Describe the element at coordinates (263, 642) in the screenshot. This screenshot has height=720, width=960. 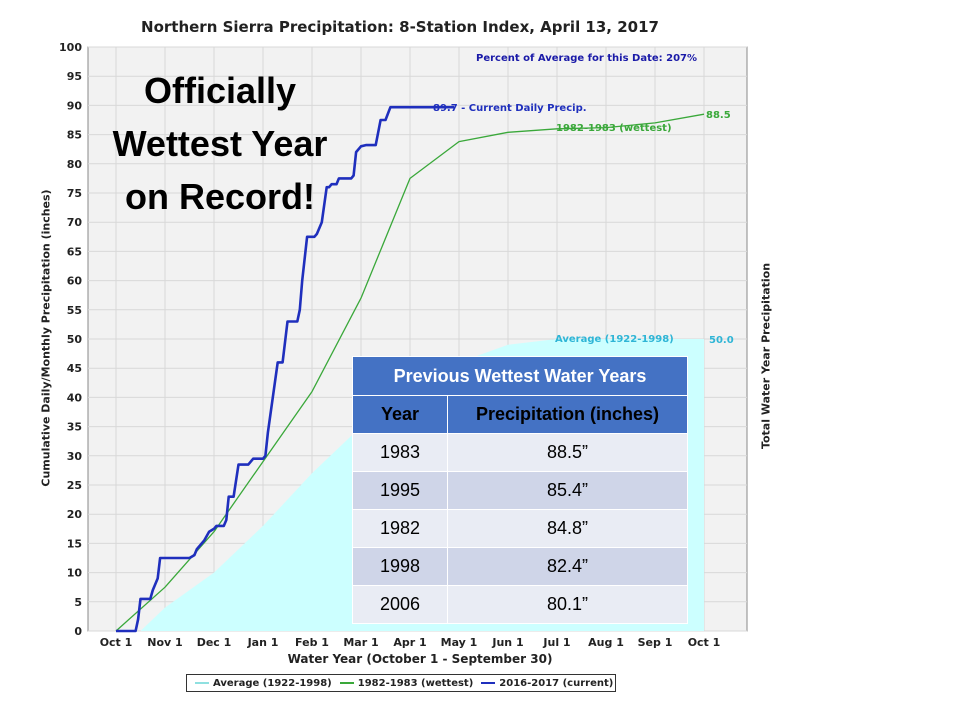
I see `x-tick-label: Jan 1` at that location.